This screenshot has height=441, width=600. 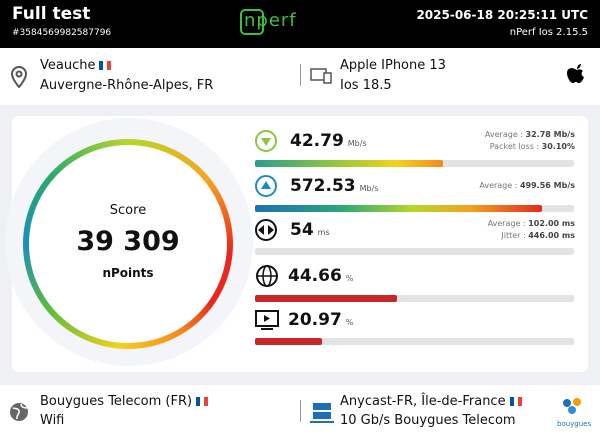 I want to click on score-inner, so click(x=128, y=244).